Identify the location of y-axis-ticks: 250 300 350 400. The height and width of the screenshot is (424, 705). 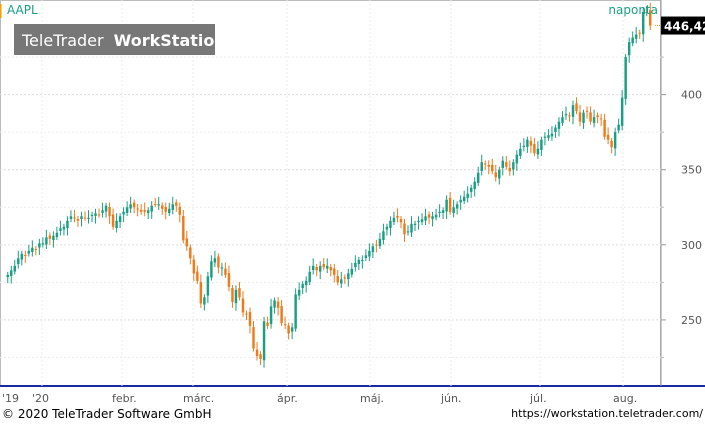
(681, 207).